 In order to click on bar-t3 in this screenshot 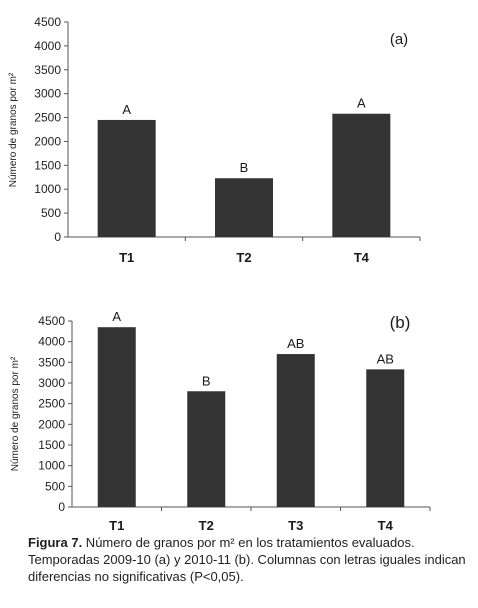, I will do `click(295, 430)`.